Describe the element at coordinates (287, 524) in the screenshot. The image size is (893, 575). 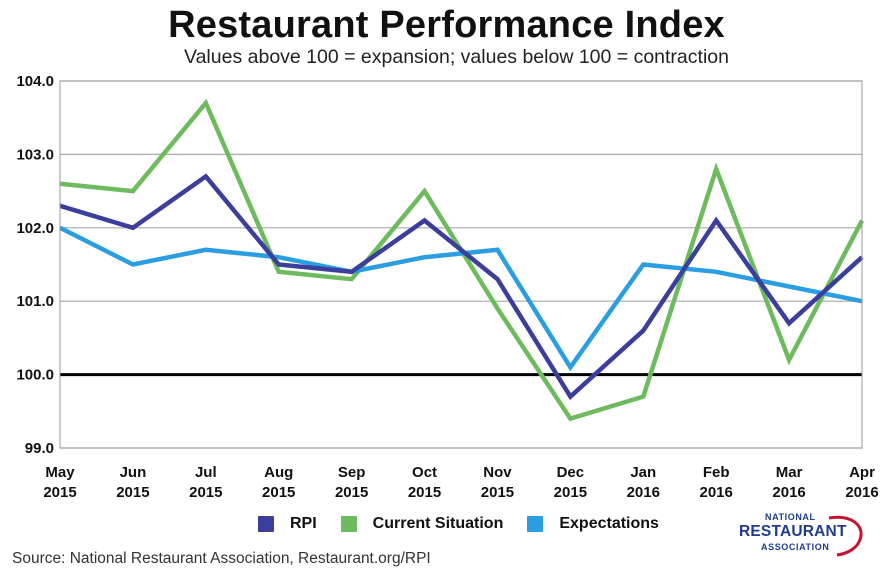
I see `legend-item-rpi: RPI` at that location.